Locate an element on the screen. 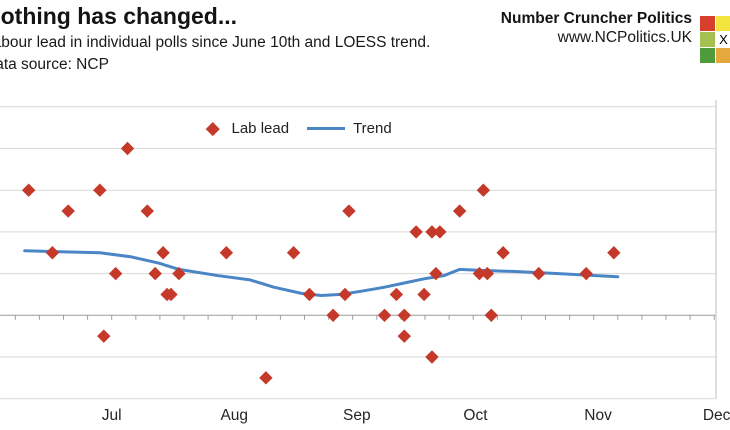  x-axis-label: Oct is located at coordinates (475, 415).